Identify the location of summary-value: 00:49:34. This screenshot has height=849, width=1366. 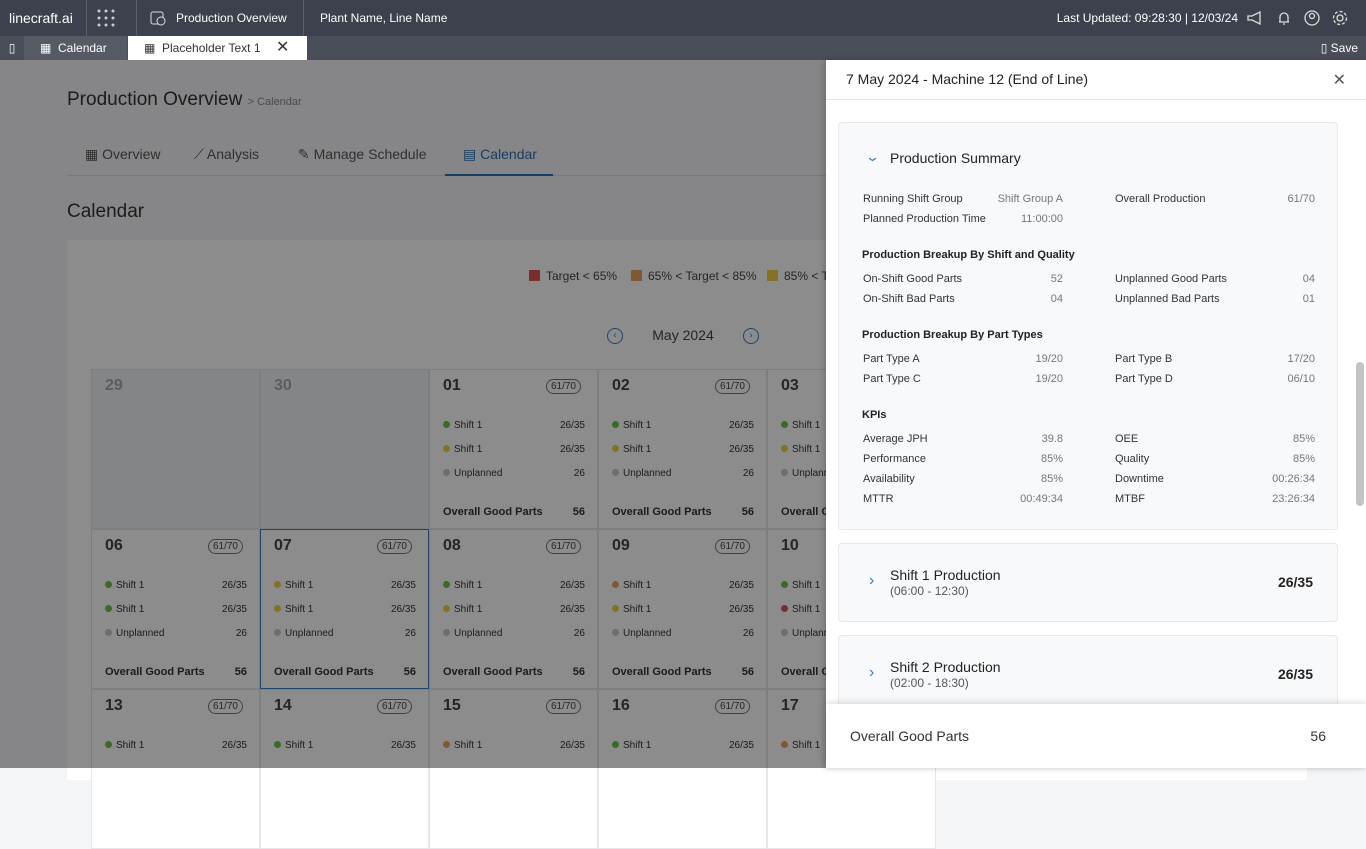
(1041, 499).